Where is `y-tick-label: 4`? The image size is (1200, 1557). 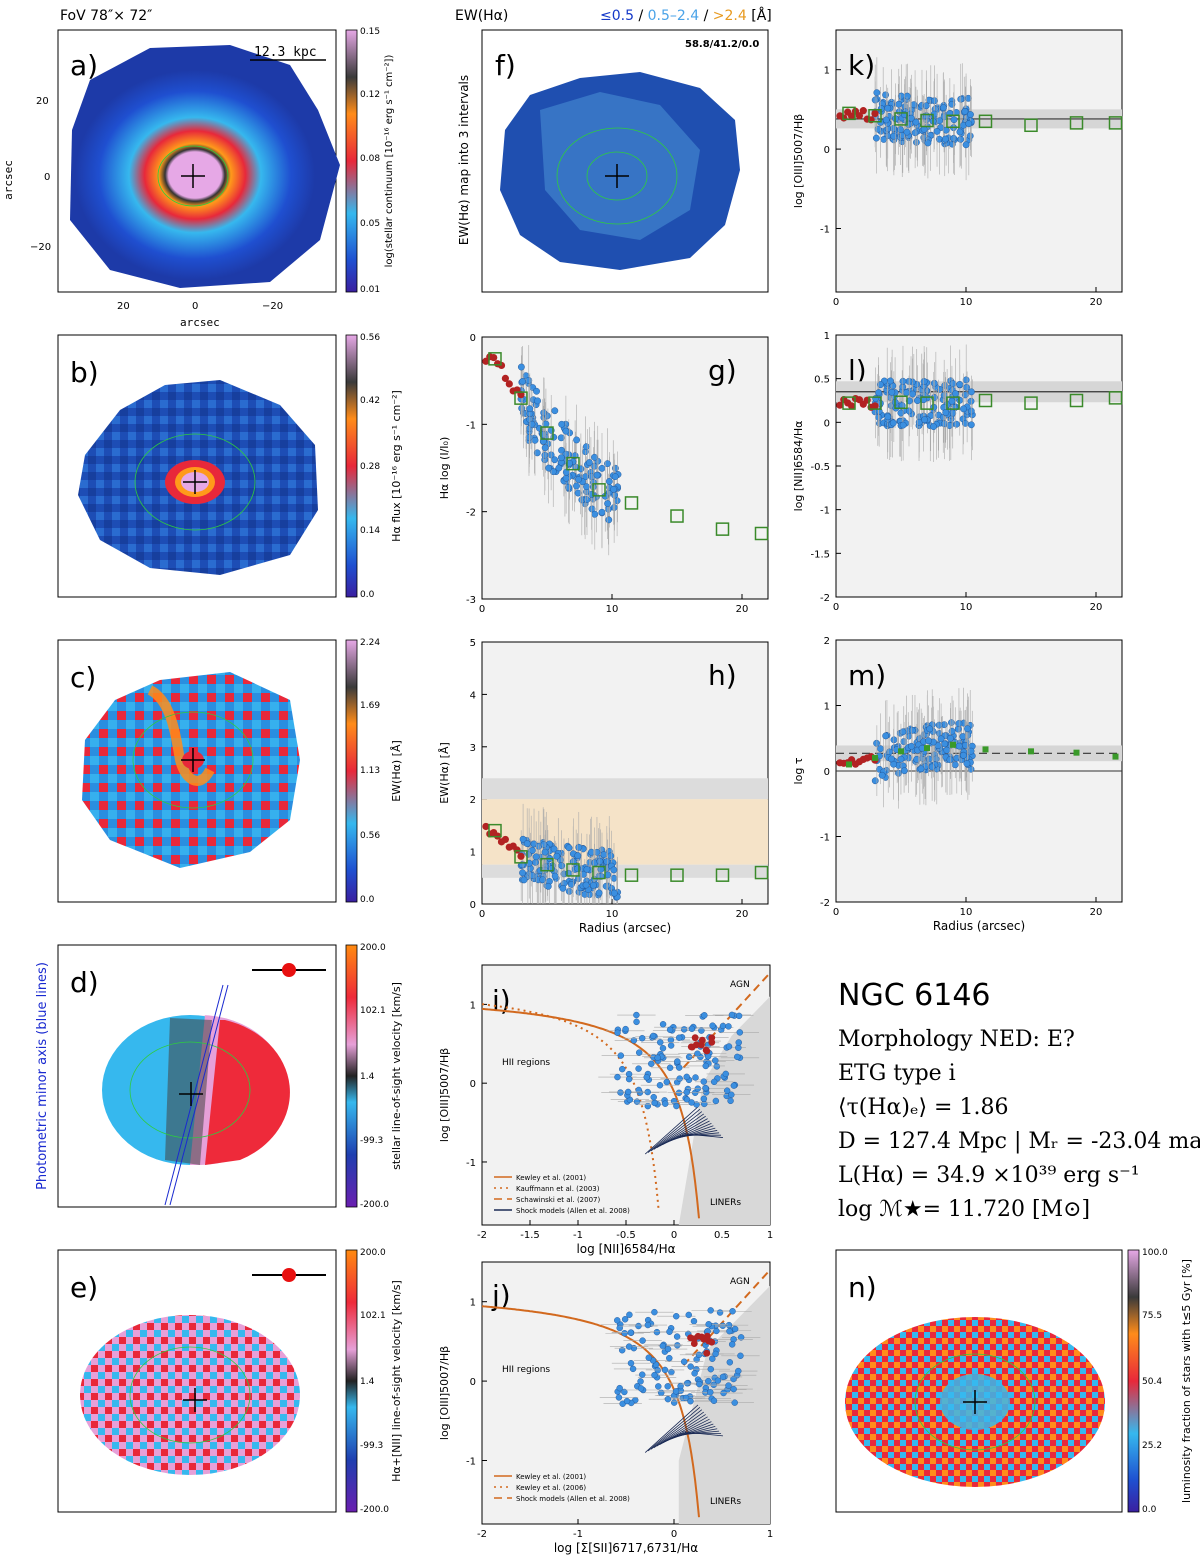
y-tick-label: 4 is located at coordinates (473, 695).